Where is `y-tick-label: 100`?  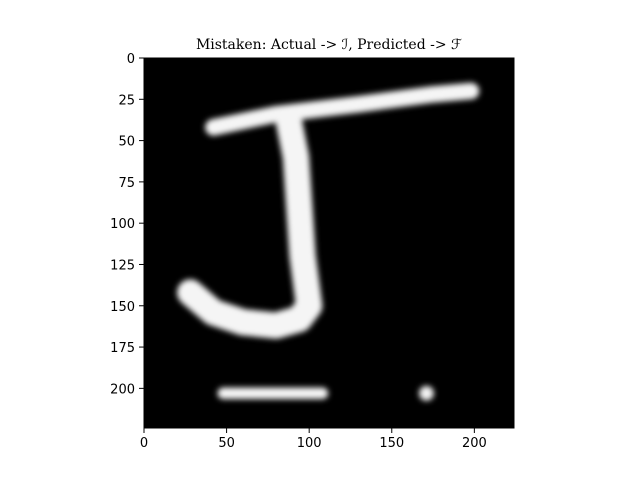 y-tick-label: 100 is located at coordinates (122, 224).